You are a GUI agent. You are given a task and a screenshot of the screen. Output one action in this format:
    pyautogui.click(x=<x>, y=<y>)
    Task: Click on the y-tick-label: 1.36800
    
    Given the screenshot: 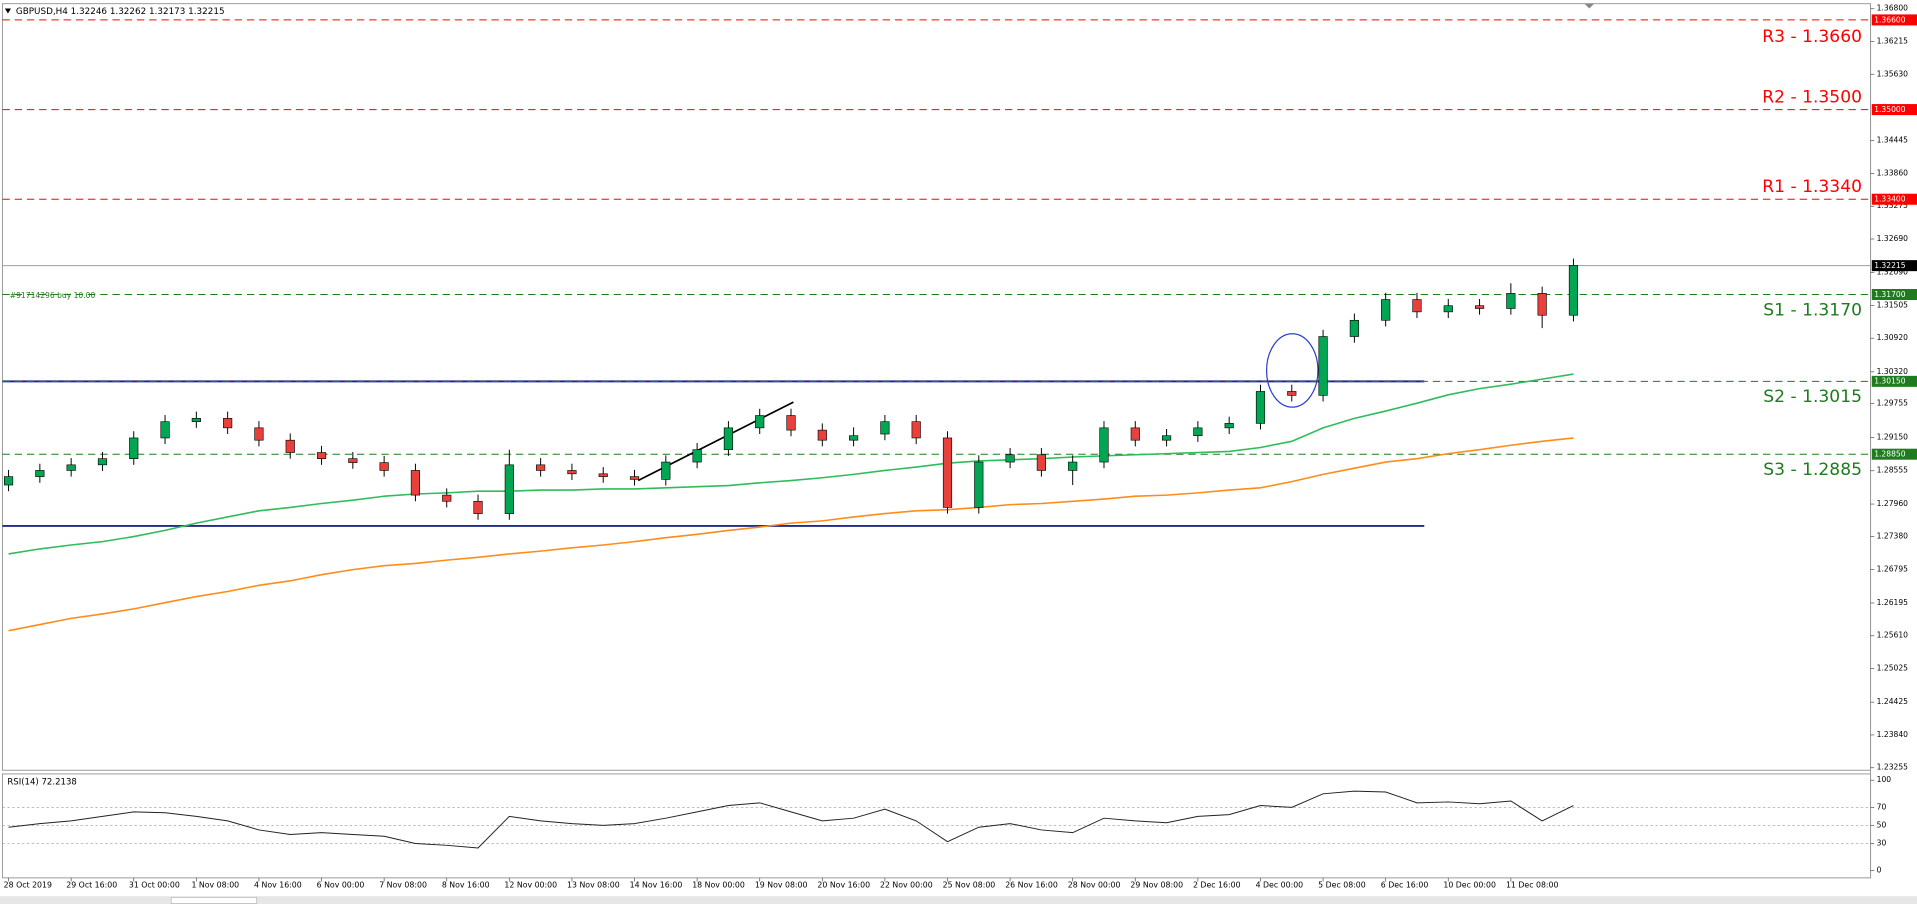 What is the action you would take?
    pyautogui.click(x=1893, y=8)
    